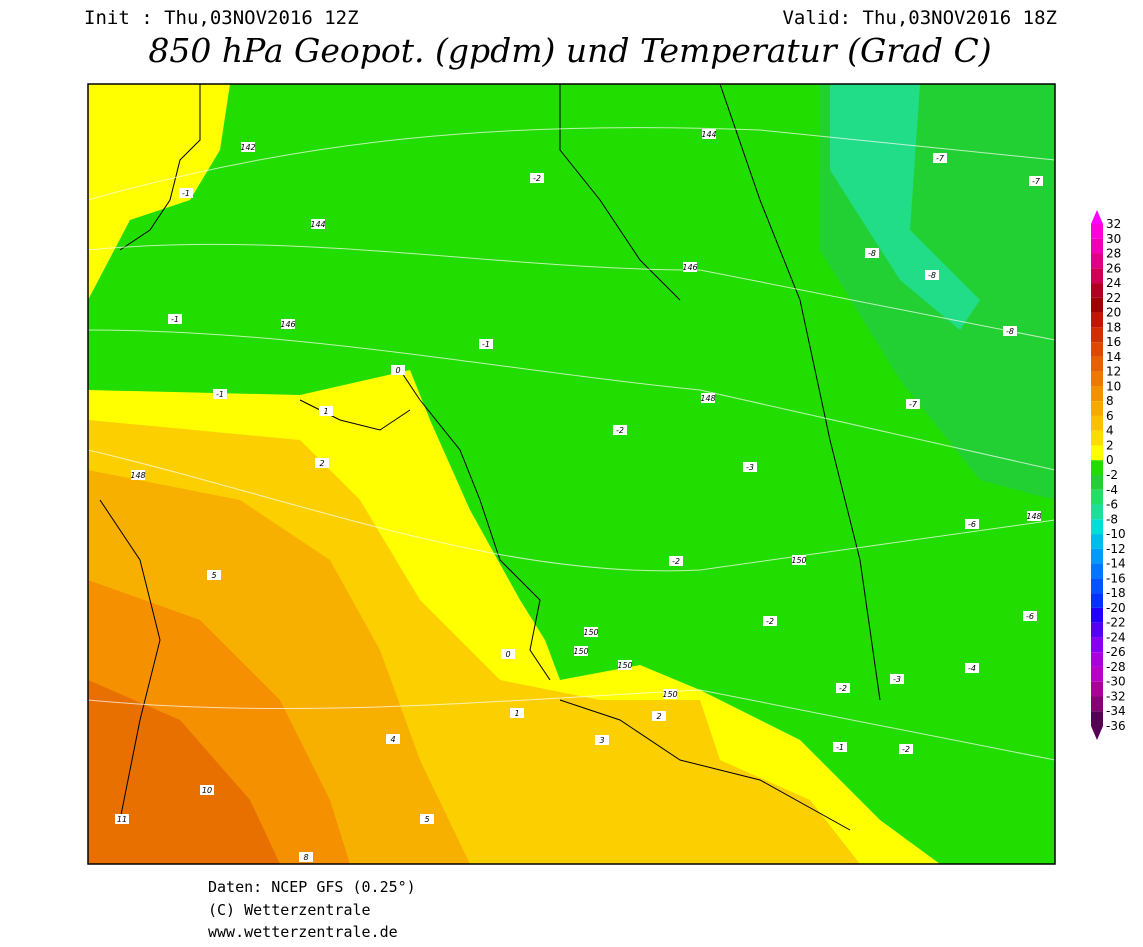 Image resolution: width=1143 pixels, height=947 pixels. I want to click on colorbar-label: 28, so click(1113, 254).